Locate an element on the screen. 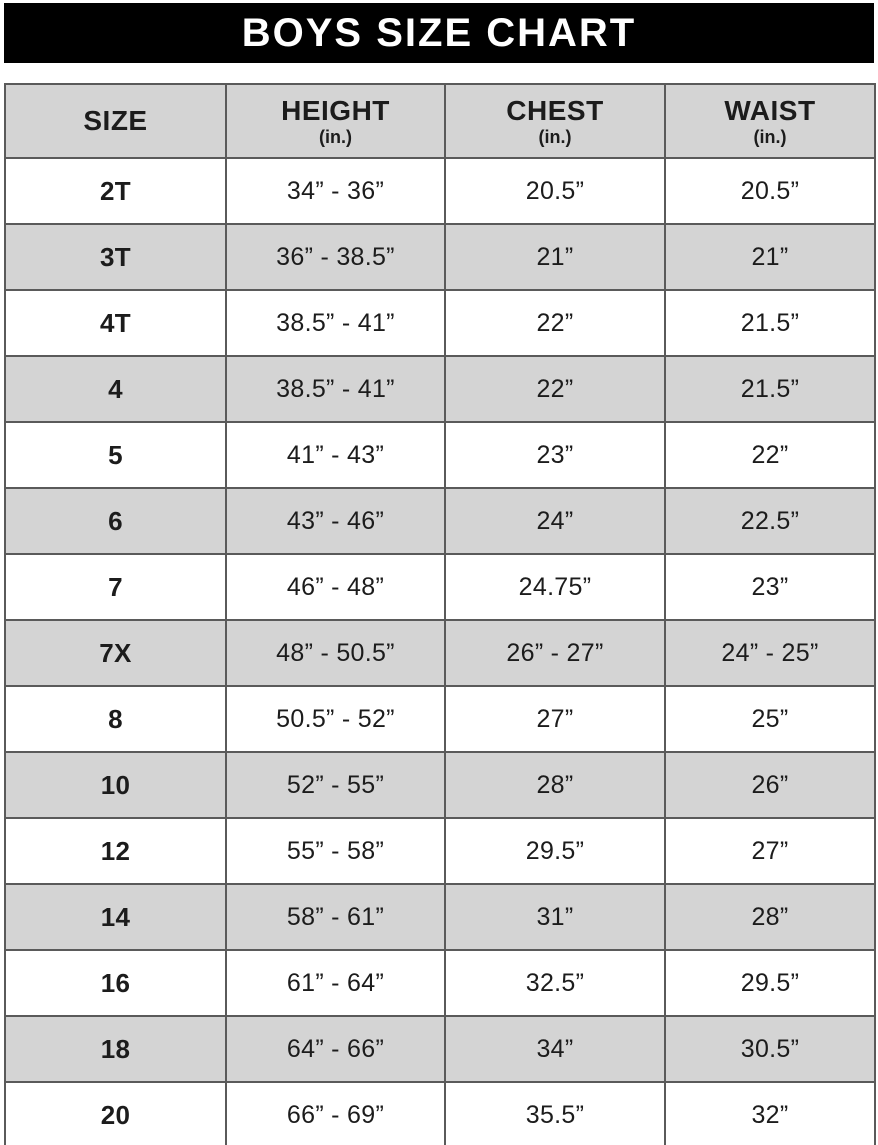  measurement-cell: 34” - 36” is located at coordinates (335, 191).